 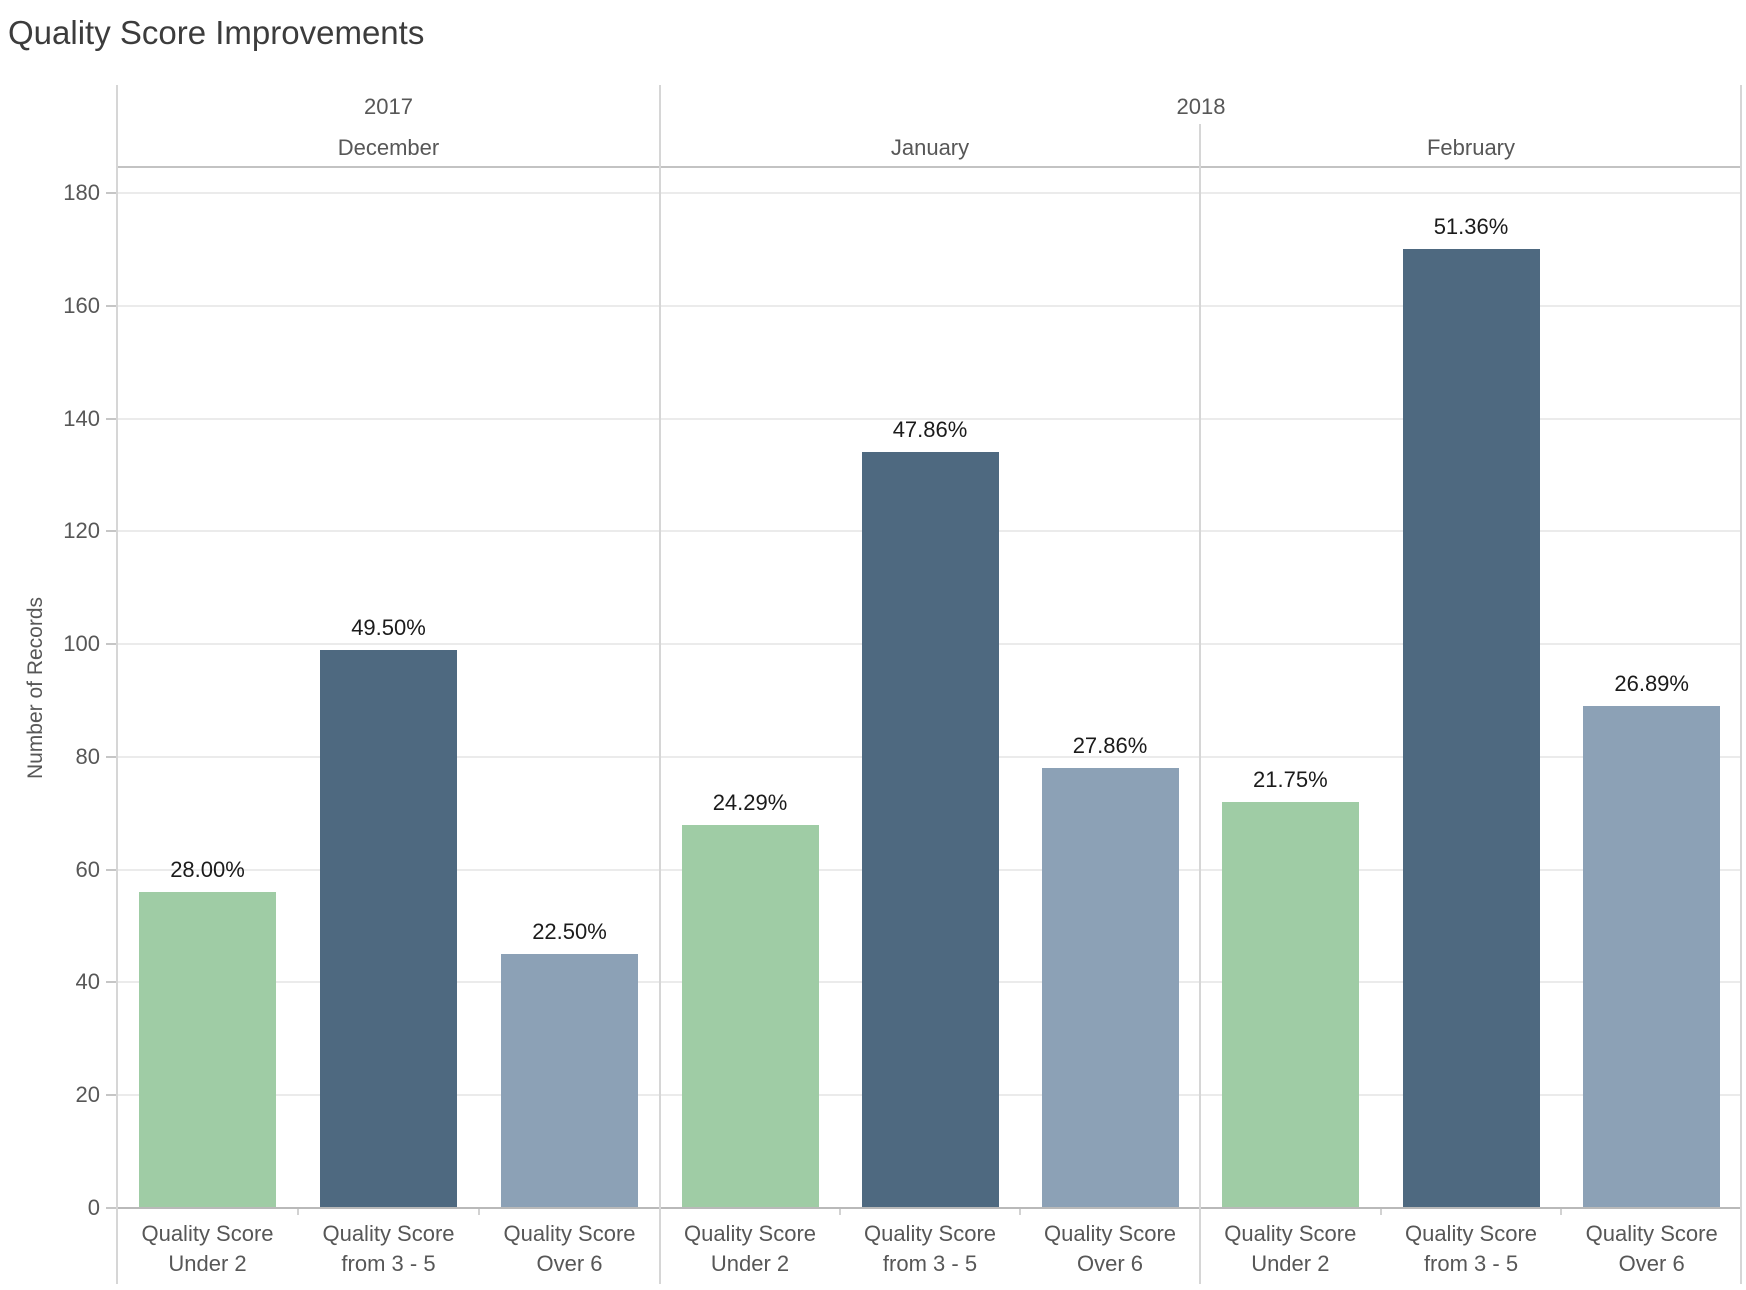 I want to click on panel-divider-december-january, so click(x=660, y=684).